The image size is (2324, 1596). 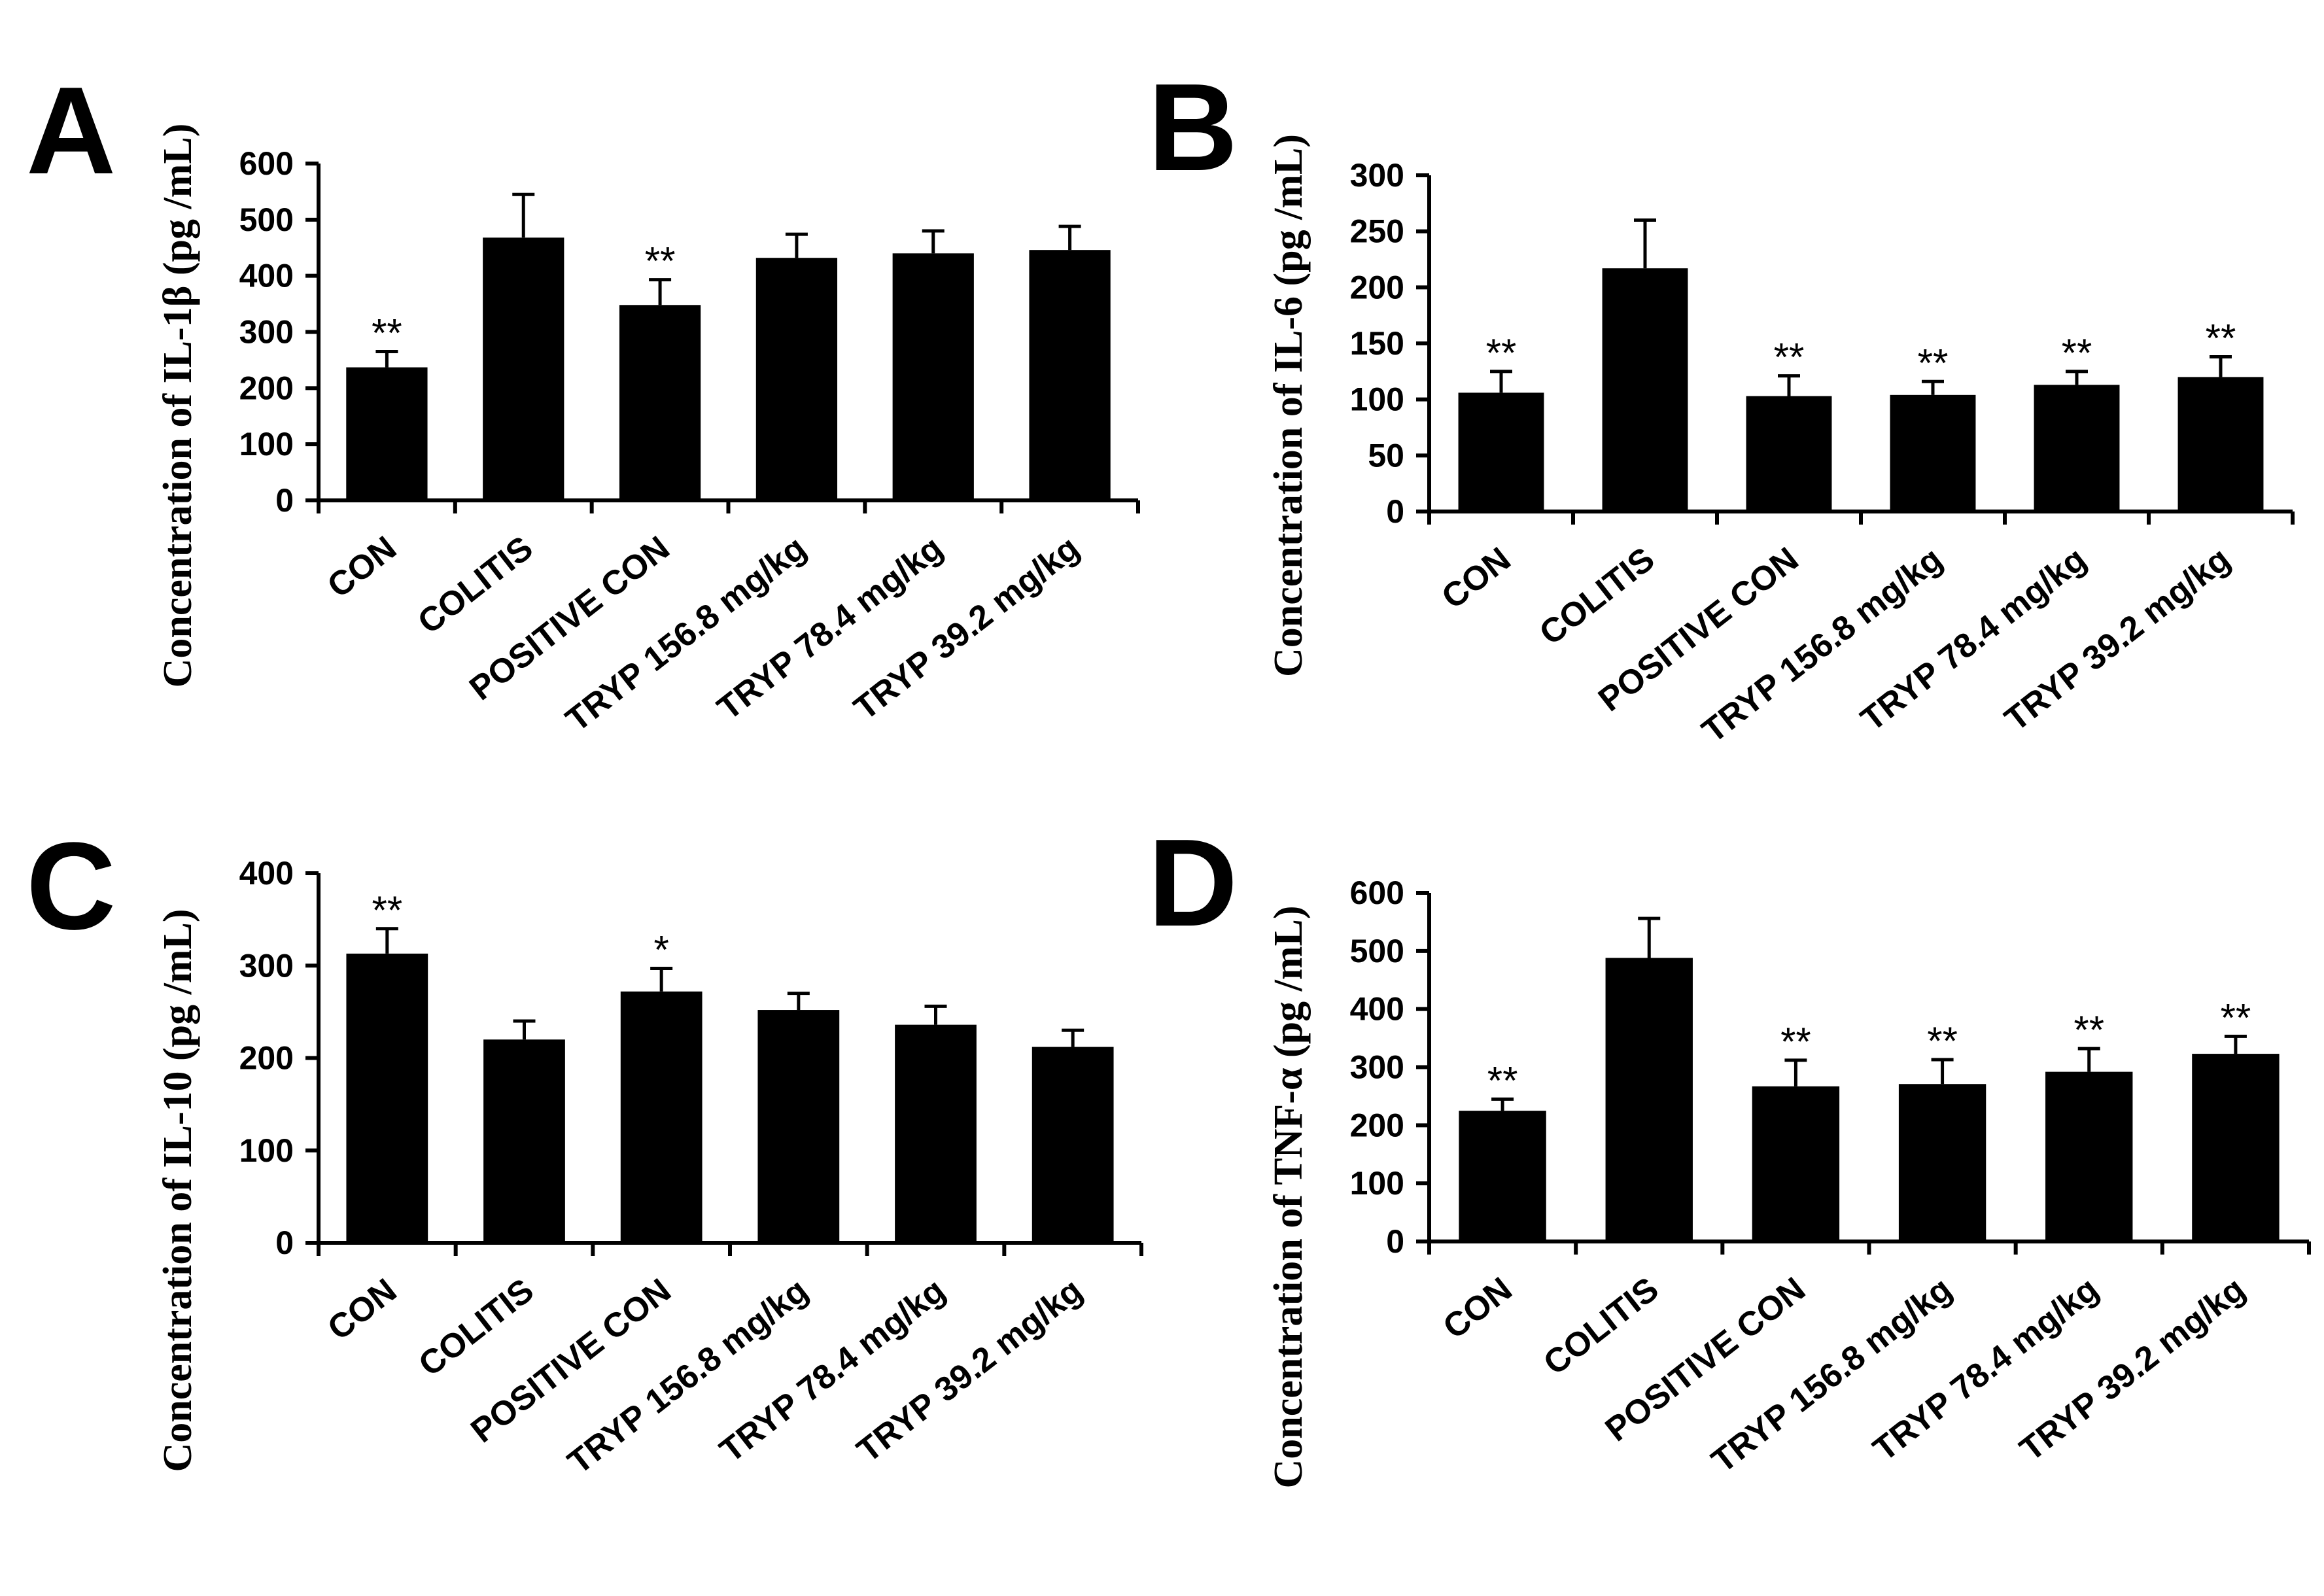 I want to click on y-axis-label: Concentration of TNF-α (pg /mL), so click(x=1289, y=1196).